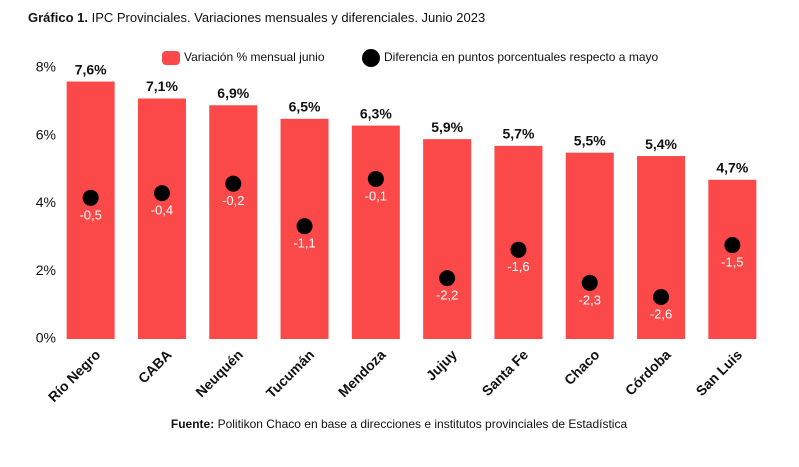  I want to click on dot-value-label: -1,6, so click(518, 266).